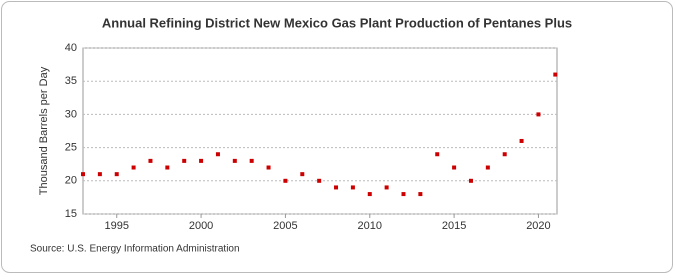 The image size is (675, 280). I want to click on y-tick-label: 30, so click(71, 114).